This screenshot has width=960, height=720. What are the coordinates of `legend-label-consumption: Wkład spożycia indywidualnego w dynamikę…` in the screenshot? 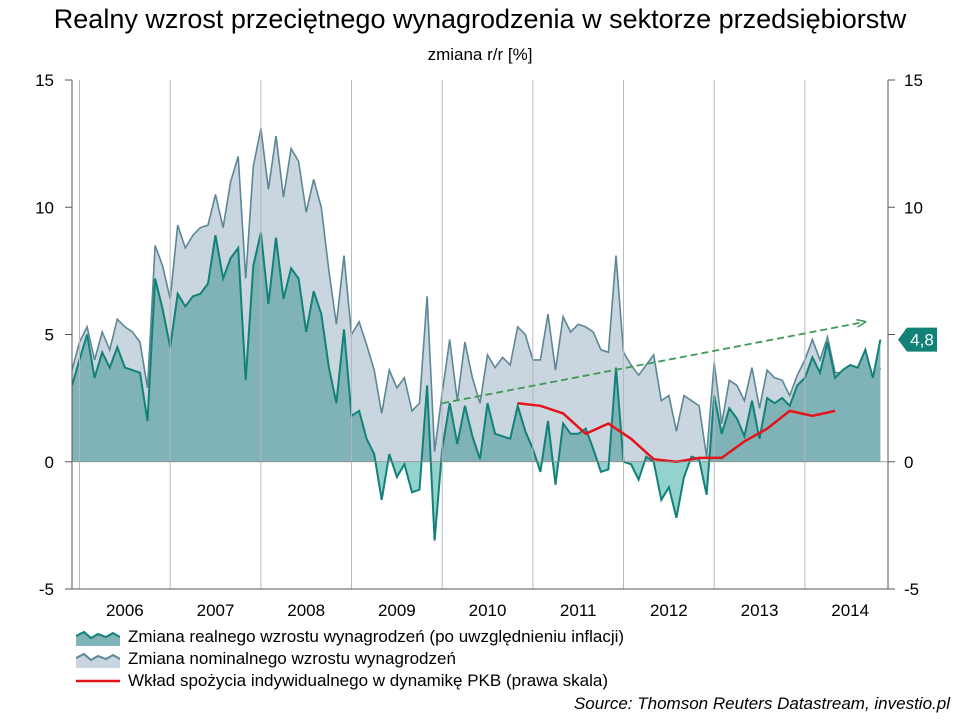 It's located at (368, 680).